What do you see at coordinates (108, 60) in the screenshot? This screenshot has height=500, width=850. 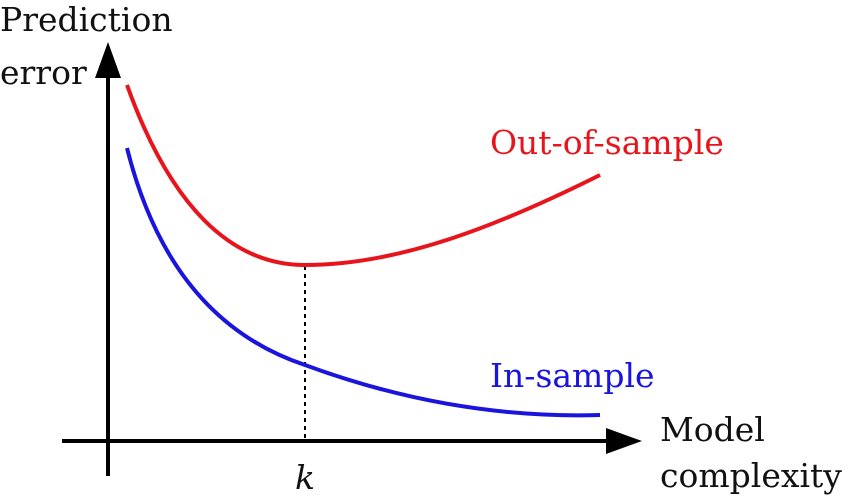 I see `y-axis-arrow` at bounding box center [108, 60].